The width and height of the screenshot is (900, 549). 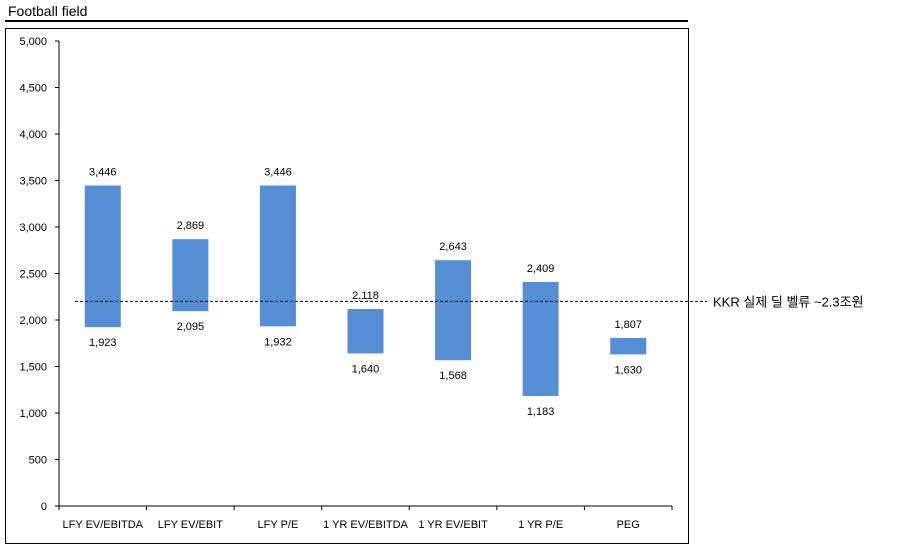 I want to click on x-category-label: 1 YR EV/EBIT, so click(x=453, y=525).